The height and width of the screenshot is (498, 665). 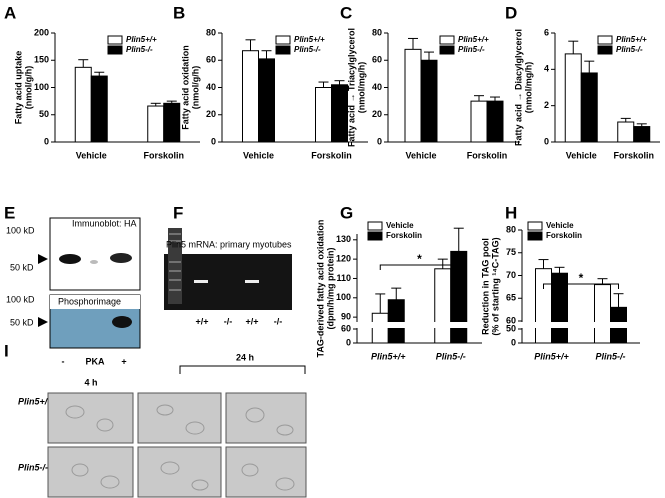 I want to click on panel-letter: A, so click(x=10, y=12).